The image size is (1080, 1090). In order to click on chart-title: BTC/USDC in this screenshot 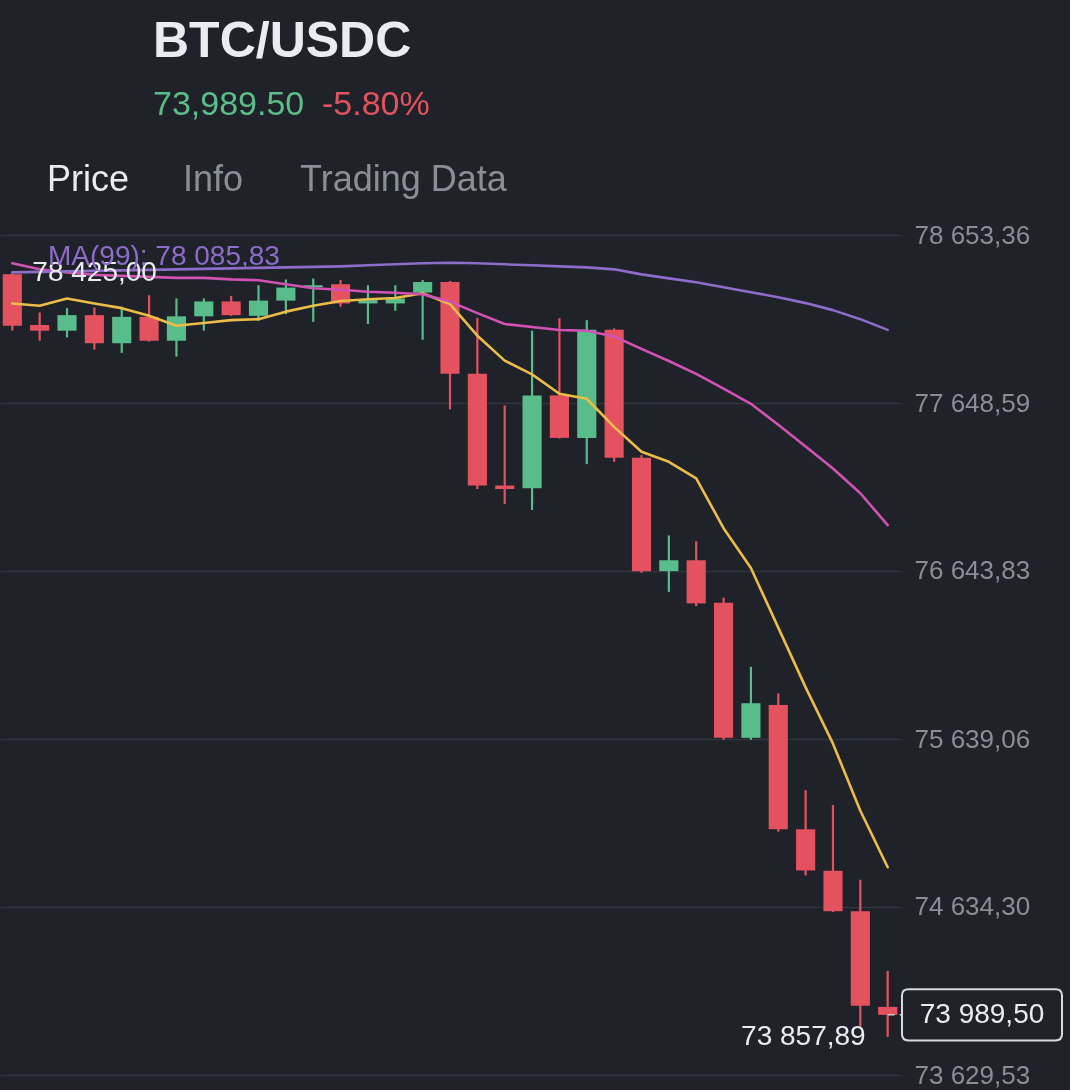, I will do `click(282, 40)`.